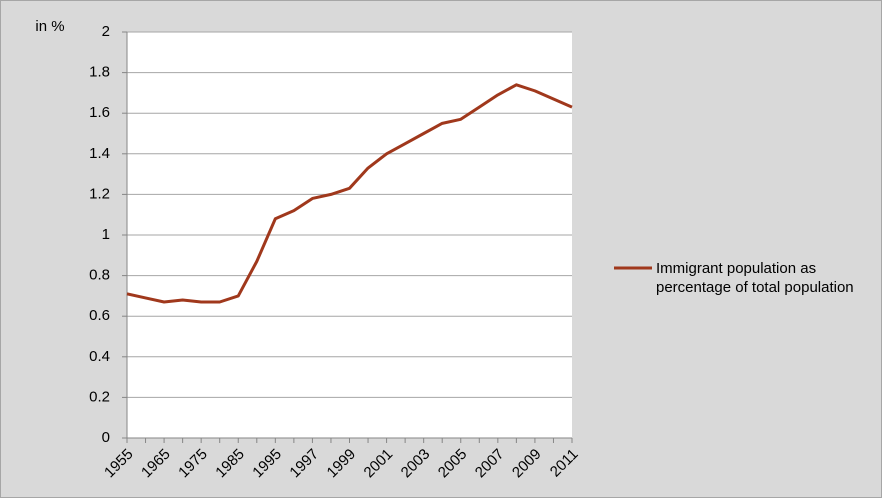  Describe the element at coordinates (99, 396) in the screenshot. I see `y-tick-label: 0.2` at that location.